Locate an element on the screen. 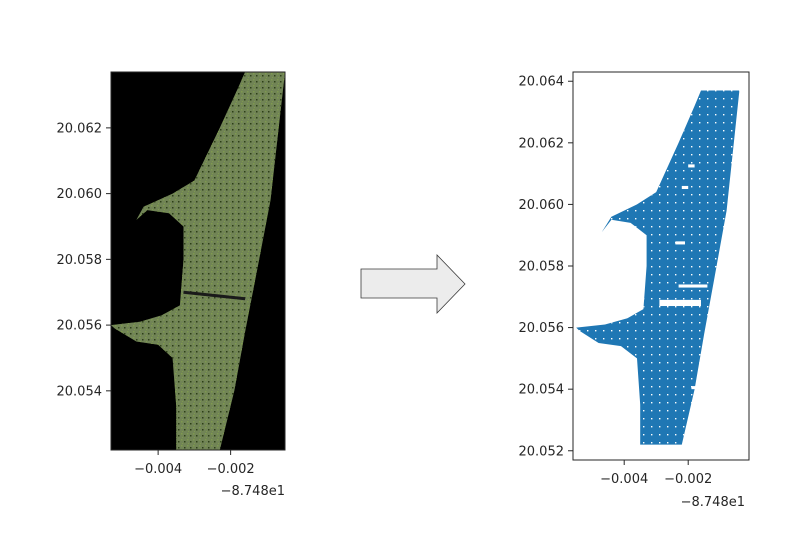 The width and height of the screenshot is (794, 539). left-y-tick-label: 20.062 is located at coordinates (80, 128).